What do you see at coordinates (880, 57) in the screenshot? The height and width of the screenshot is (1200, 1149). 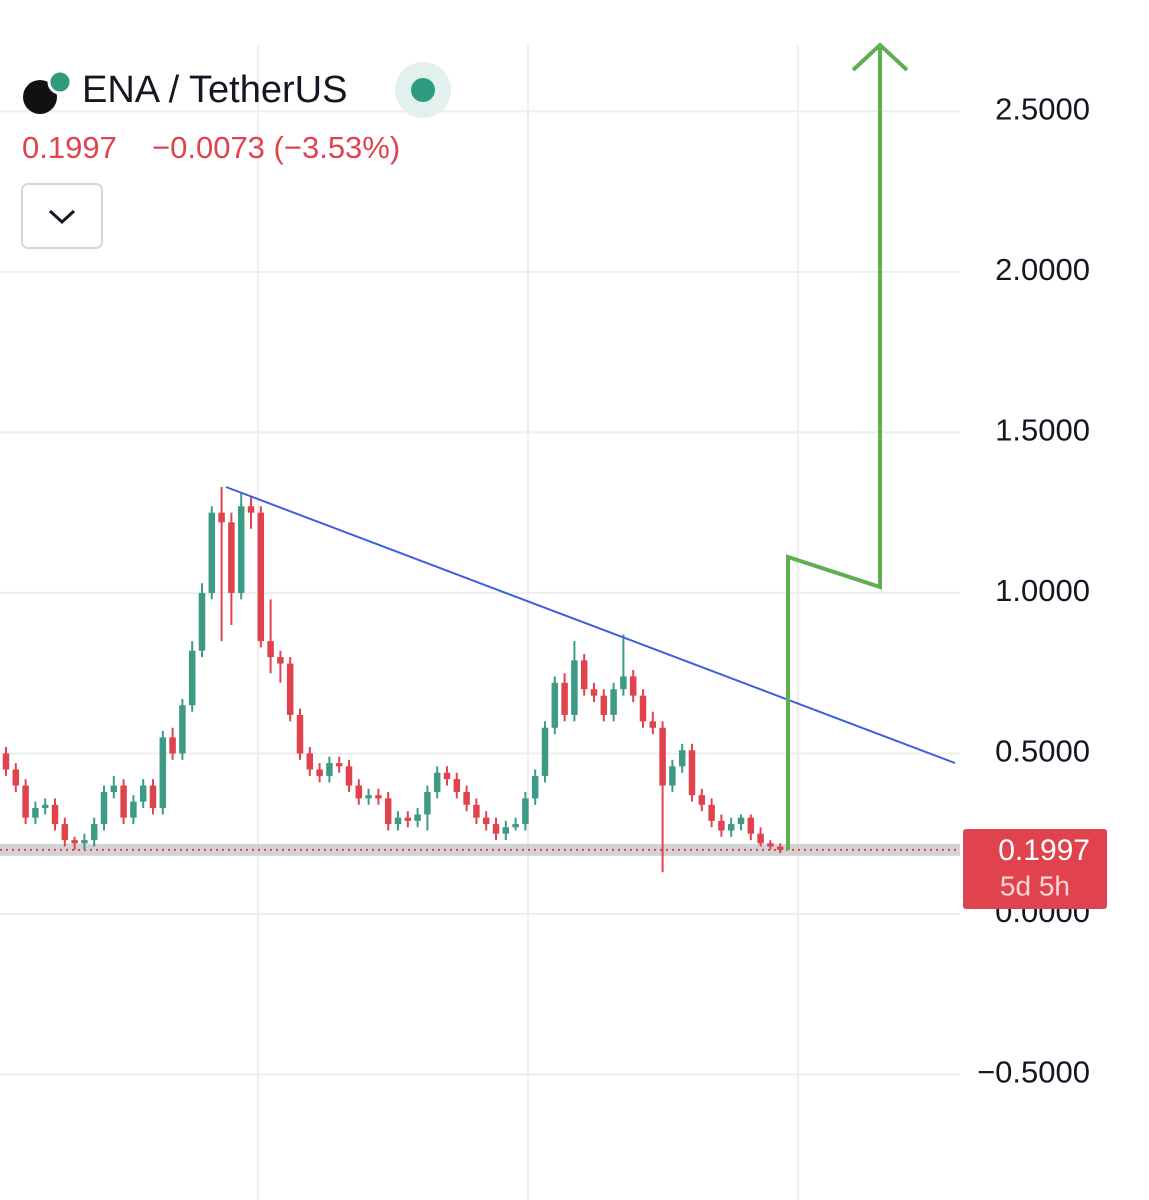 I see `arrow-head` at bounding box center [880, 57].